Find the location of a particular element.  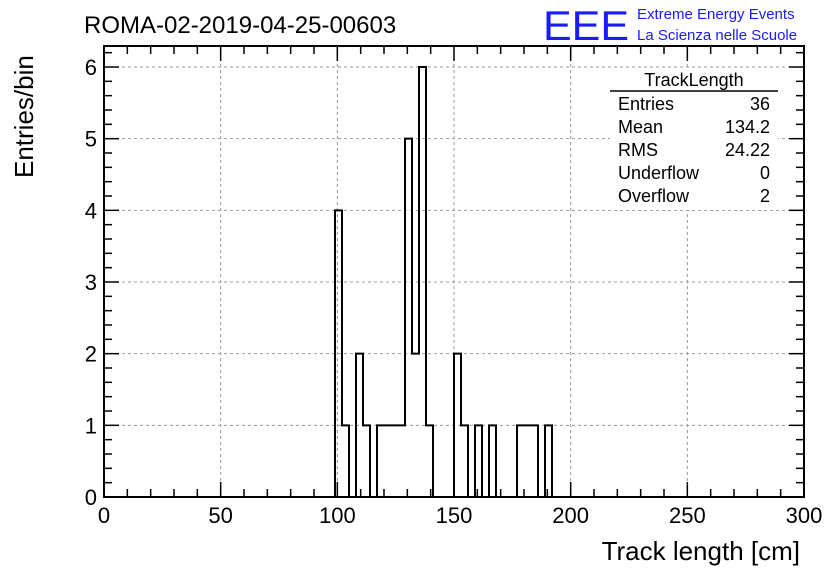

stats-row-label: Mean is located at coordinates (640, 127).